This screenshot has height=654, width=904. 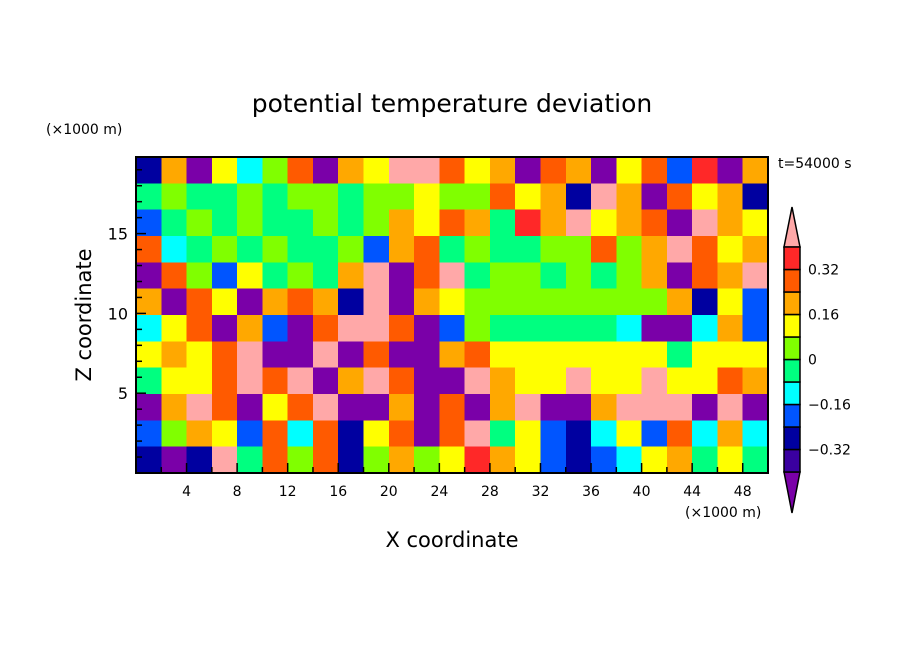 I want to click on x-tick-label: 4, so click(x=186, y=492).